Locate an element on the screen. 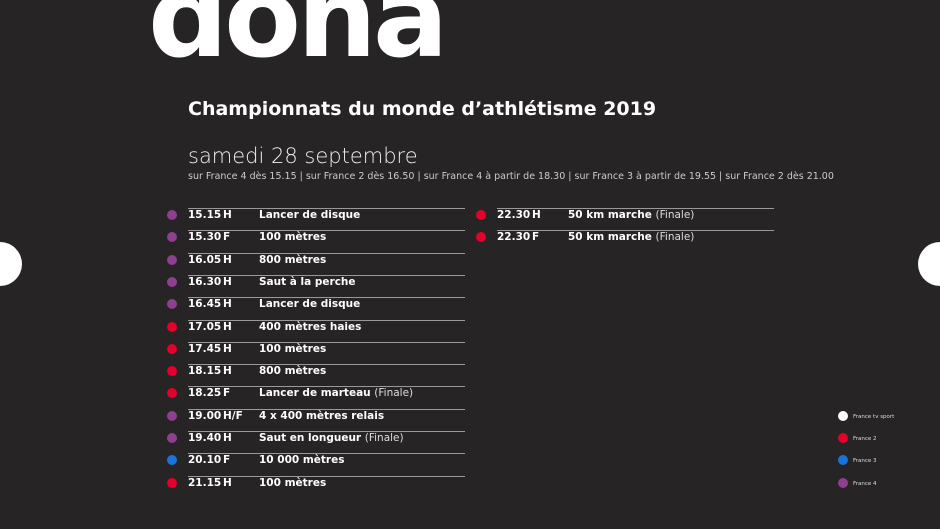 Image resolution: width=940 pixels, height=529 pixels. event: Saut en longueur (Finale) is located at coordinates (331, 438).